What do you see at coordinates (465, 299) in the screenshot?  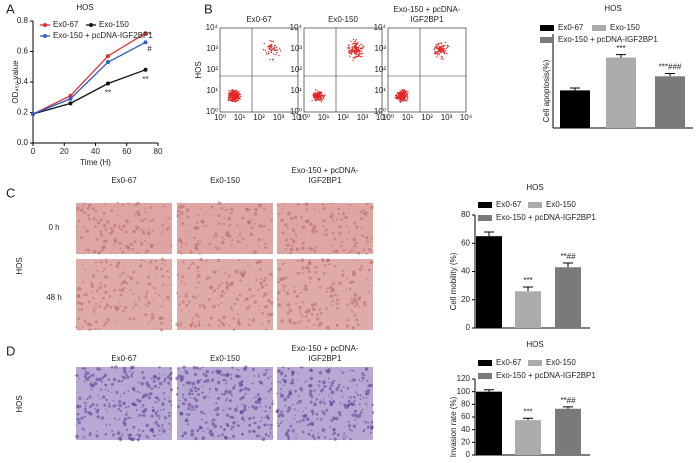 I see `y-tick-label: 20` at bounding box center [465, 299].